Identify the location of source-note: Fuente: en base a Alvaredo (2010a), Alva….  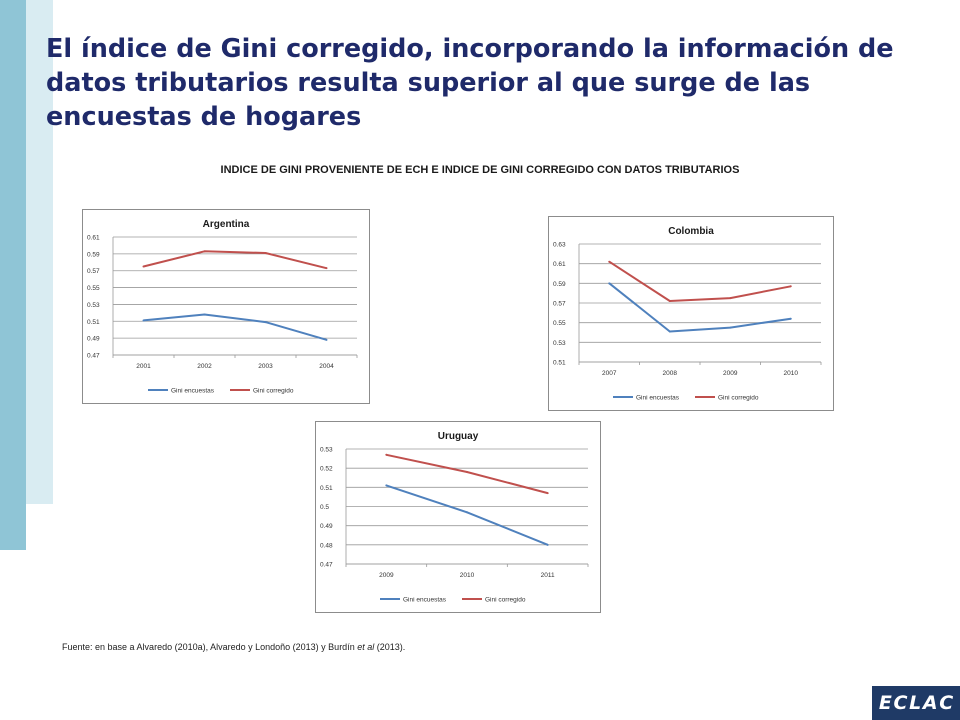
(233, 647).